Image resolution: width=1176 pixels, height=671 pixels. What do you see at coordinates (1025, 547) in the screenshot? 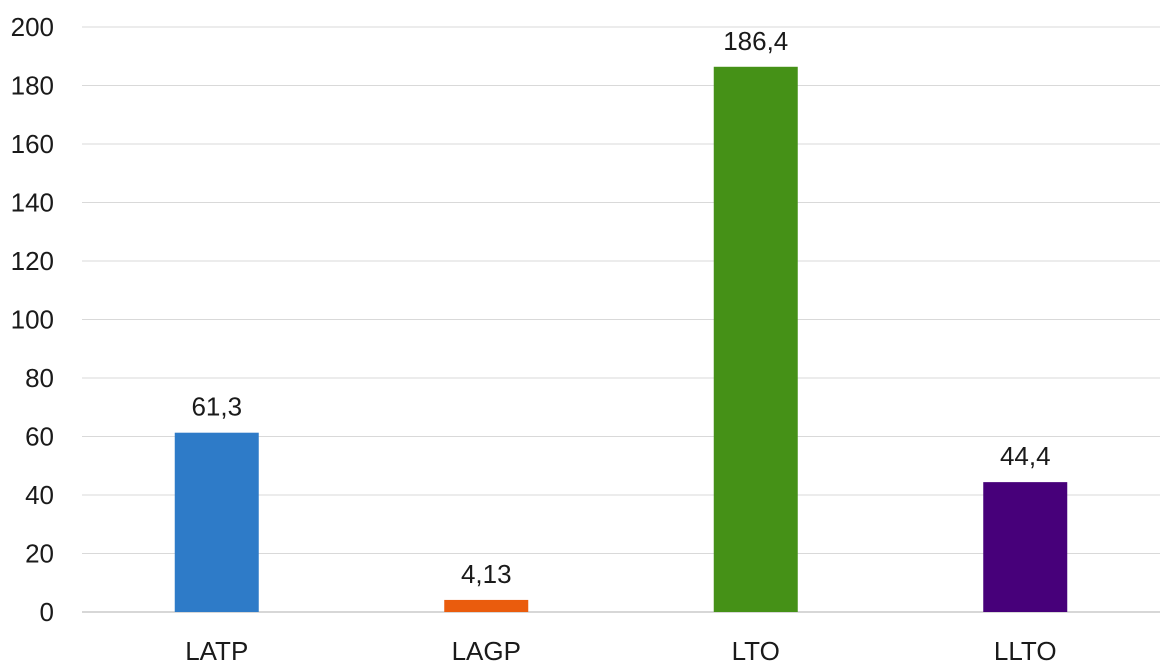
I see `bar-llto` at bounding box center [1025, 547].